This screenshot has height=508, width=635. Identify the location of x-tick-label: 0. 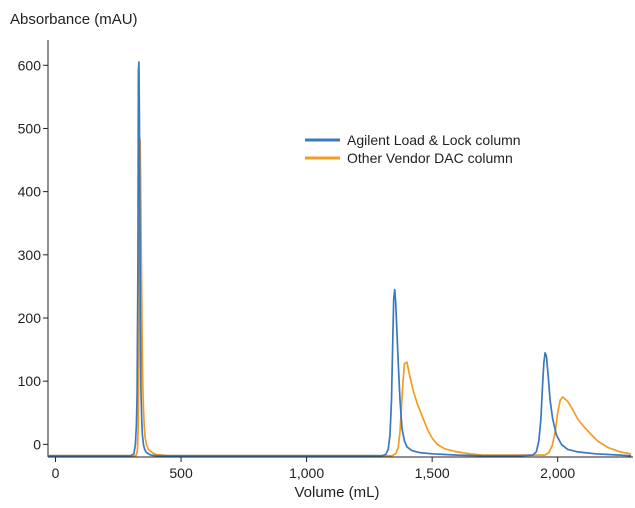
(56, 473).